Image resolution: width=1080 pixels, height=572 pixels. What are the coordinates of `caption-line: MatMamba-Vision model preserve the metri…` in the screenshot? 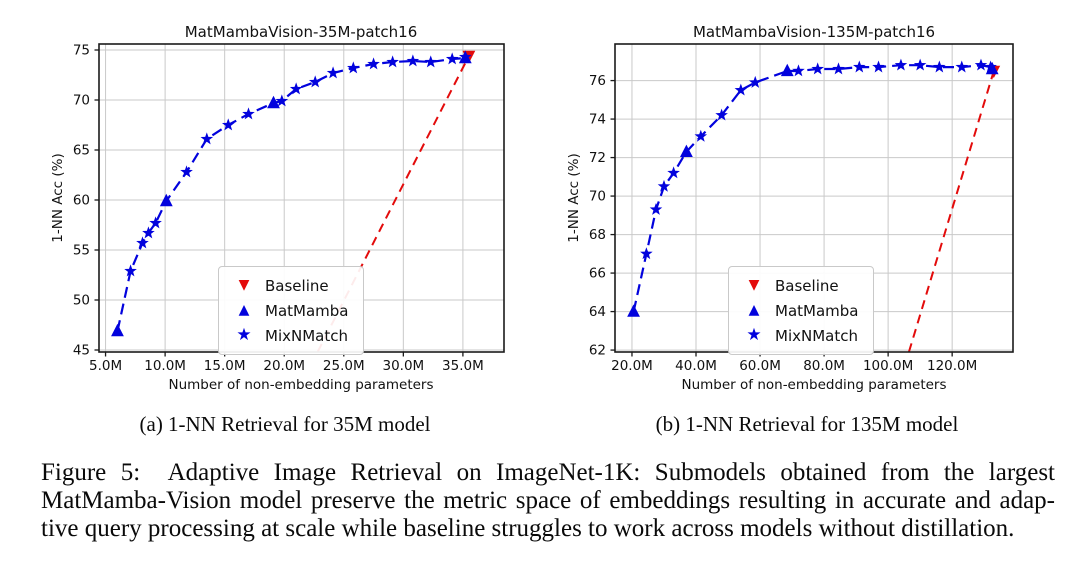 It's located at (548, 500).